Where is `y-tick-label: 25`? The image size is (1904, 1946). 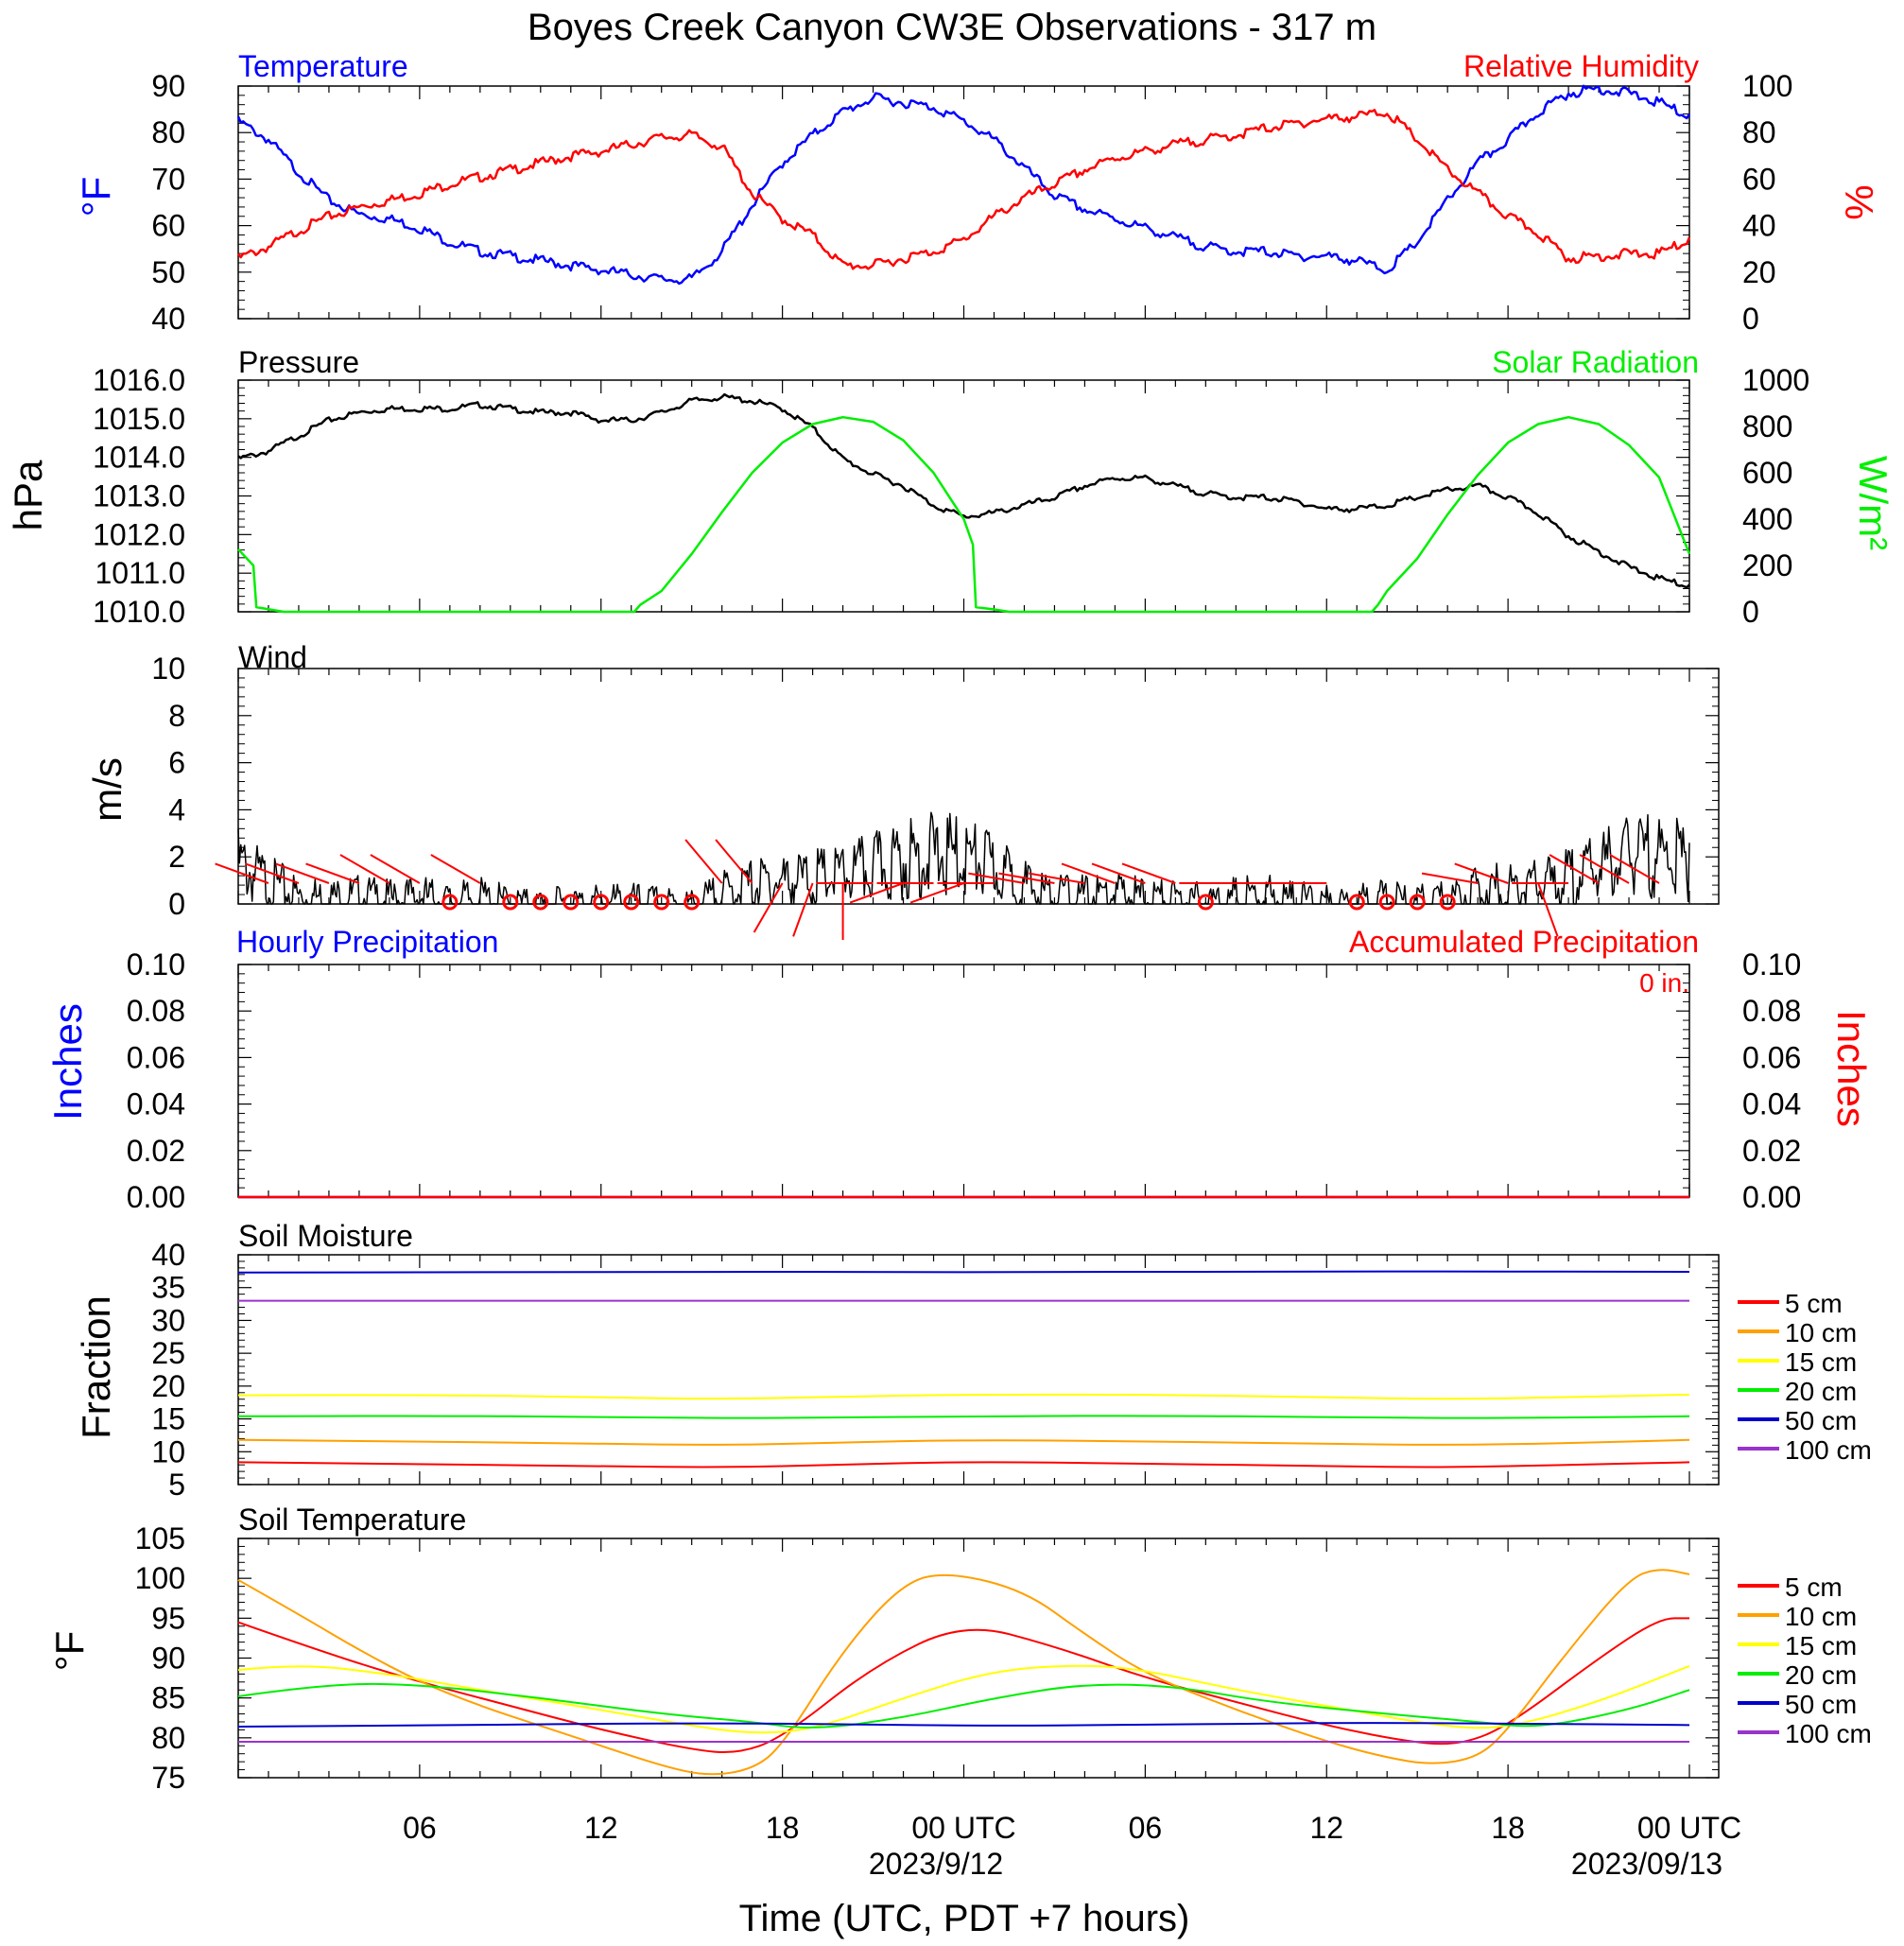
y-tick-label: 25 is located at coordinates (168, 1353).